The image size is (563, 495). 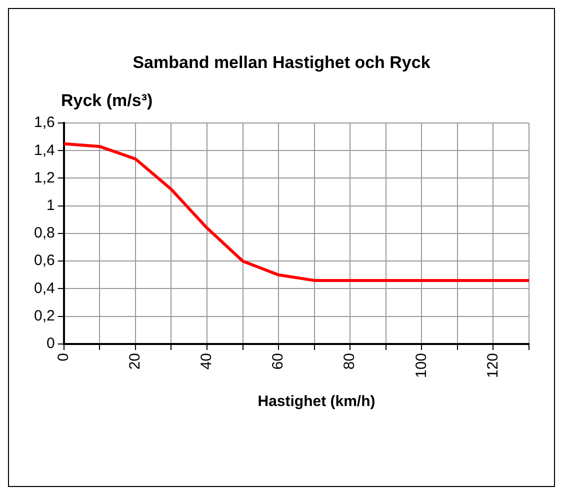 What do you see at coordinates (63, 357) in the screenshot?
I see `x-tick-label: 0` at bounding box center [63, 357].